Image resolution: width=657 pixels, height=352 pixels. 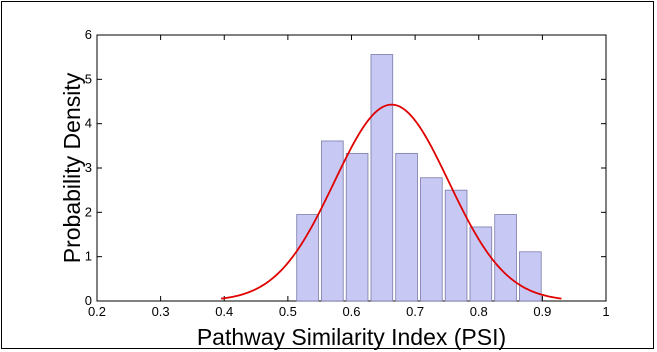 I want to click on x-tick-label: 0.2, so click(x=97, y=311).